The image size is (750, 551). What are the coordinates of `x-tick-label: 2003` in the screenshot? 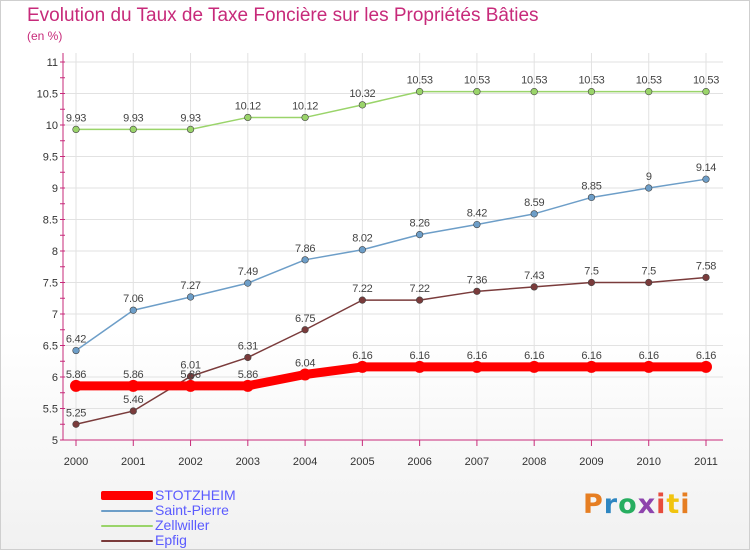 It's located at (248, 462).